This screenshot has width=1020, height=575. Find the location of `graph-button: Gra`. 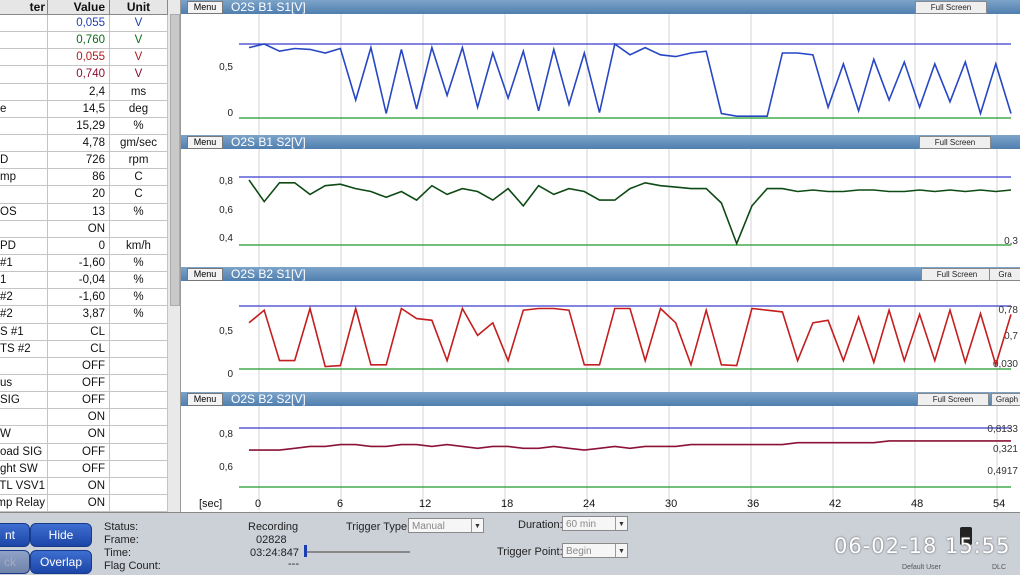

graph-button: Gra is located at coordinates (1004, 274).